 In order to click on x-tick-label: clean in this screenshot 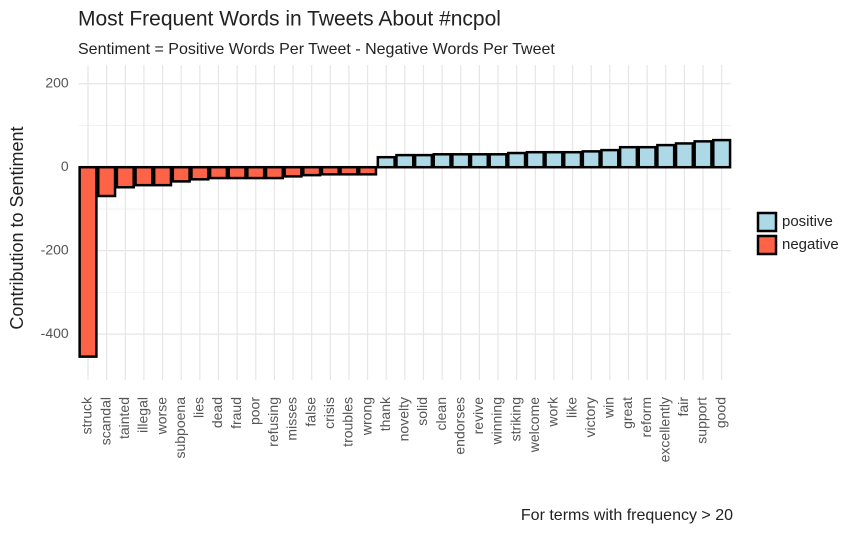, I will do `click(441, 413)`.